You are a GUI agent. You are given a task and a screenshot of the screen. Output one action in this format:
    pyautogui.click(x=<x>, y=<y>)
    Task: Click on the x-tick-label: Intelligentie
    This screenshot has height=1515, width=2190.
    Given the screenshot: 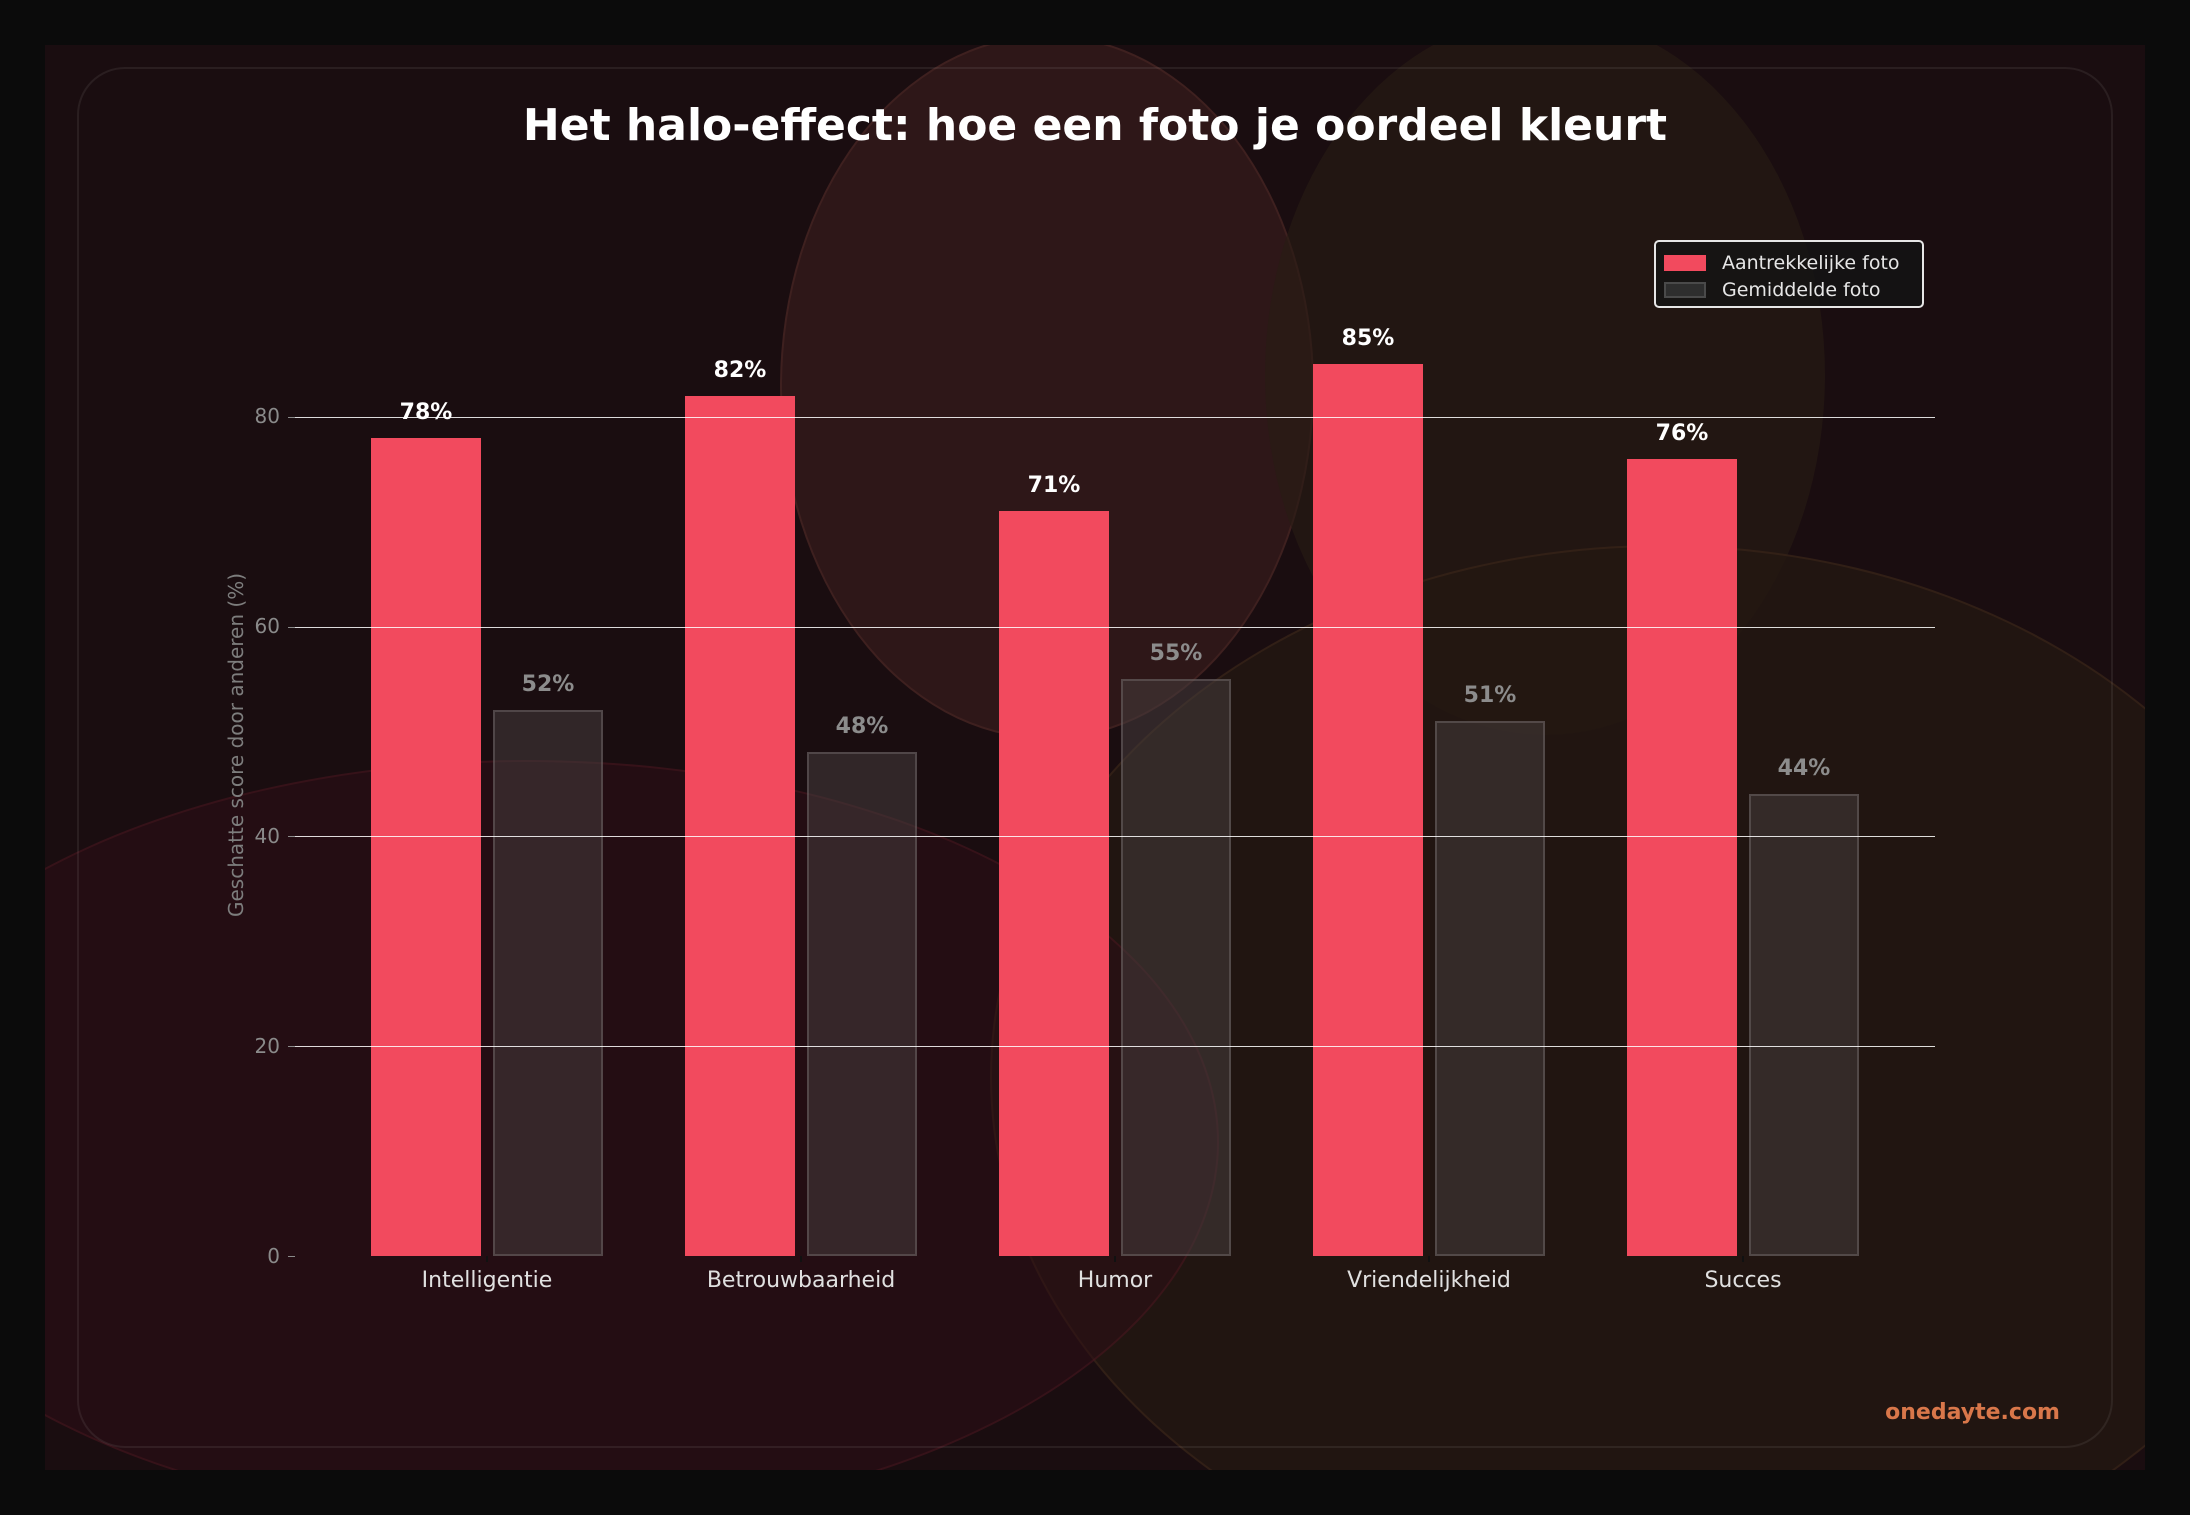 What is the action you would take?
    pyautogui.click(x=487, y=1280)
    